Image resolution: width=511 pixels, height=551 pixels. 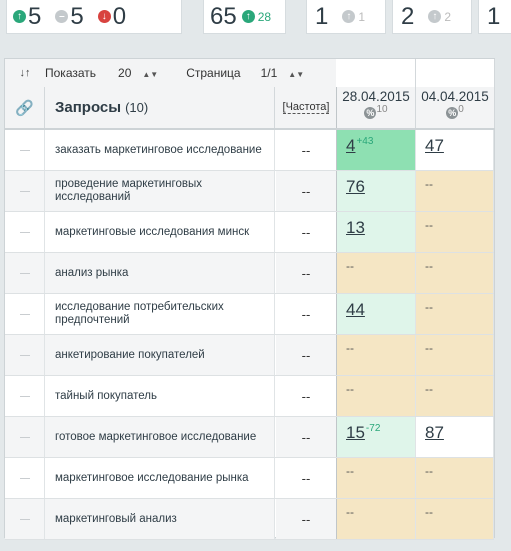 I want to click on summary-top: 65 28, so click(x=244, y=17).